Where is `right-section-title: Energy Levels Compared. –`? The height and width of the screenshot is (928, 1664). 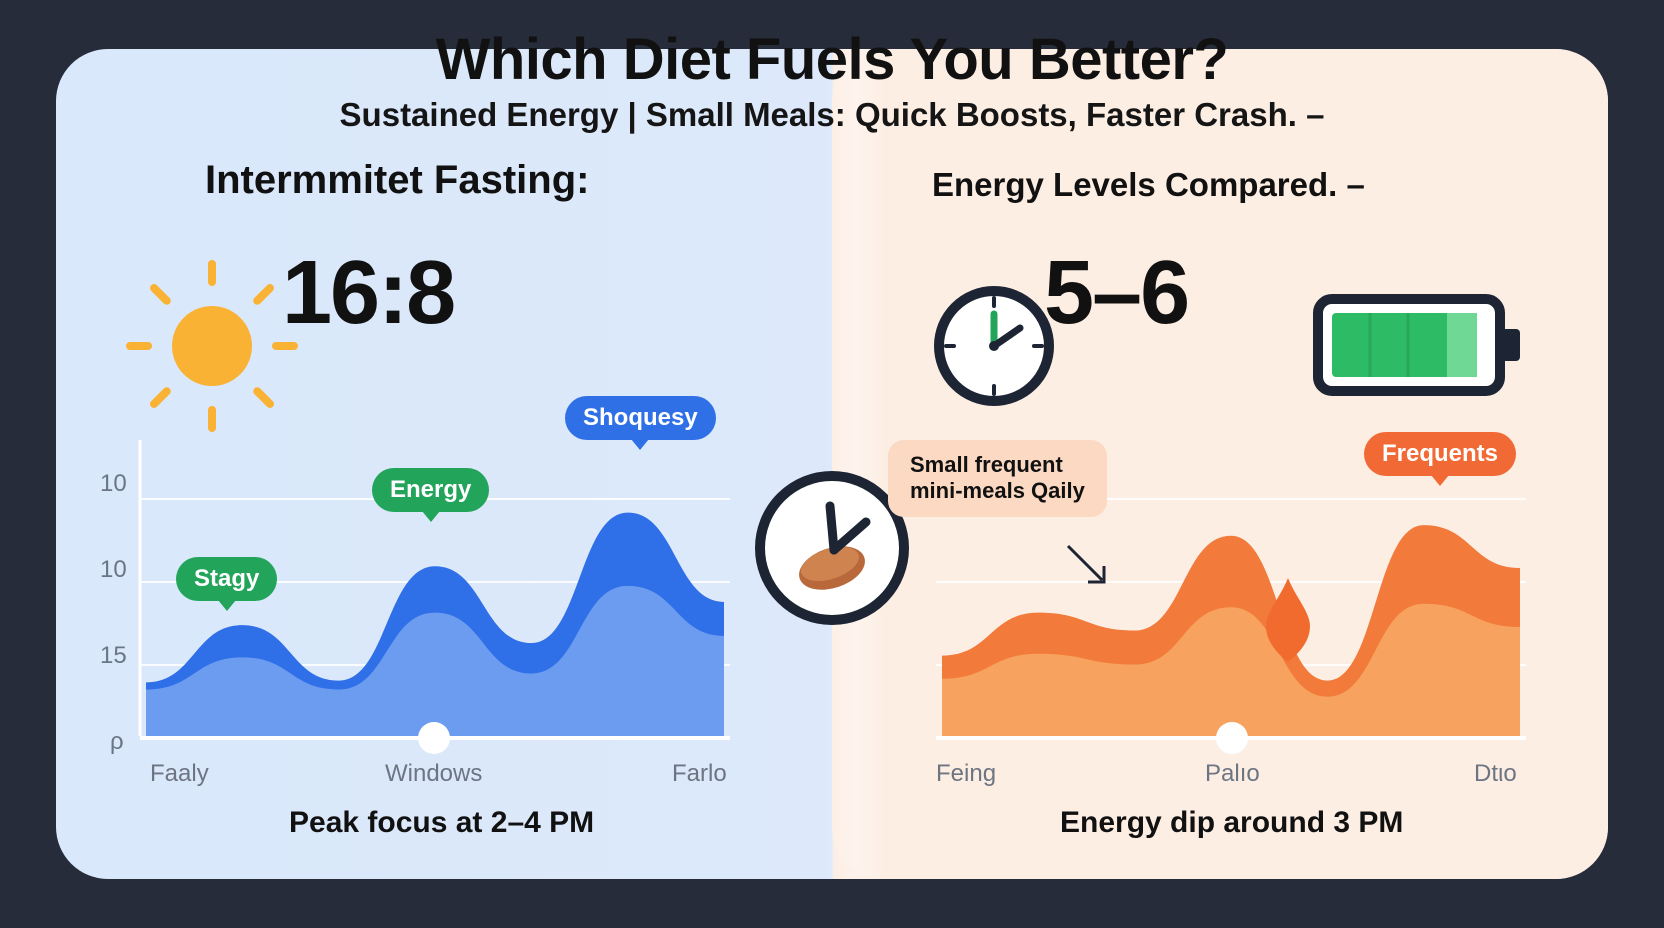
right-section-title: Energy Levels Compared. – is located at coordinates (1148, 184).